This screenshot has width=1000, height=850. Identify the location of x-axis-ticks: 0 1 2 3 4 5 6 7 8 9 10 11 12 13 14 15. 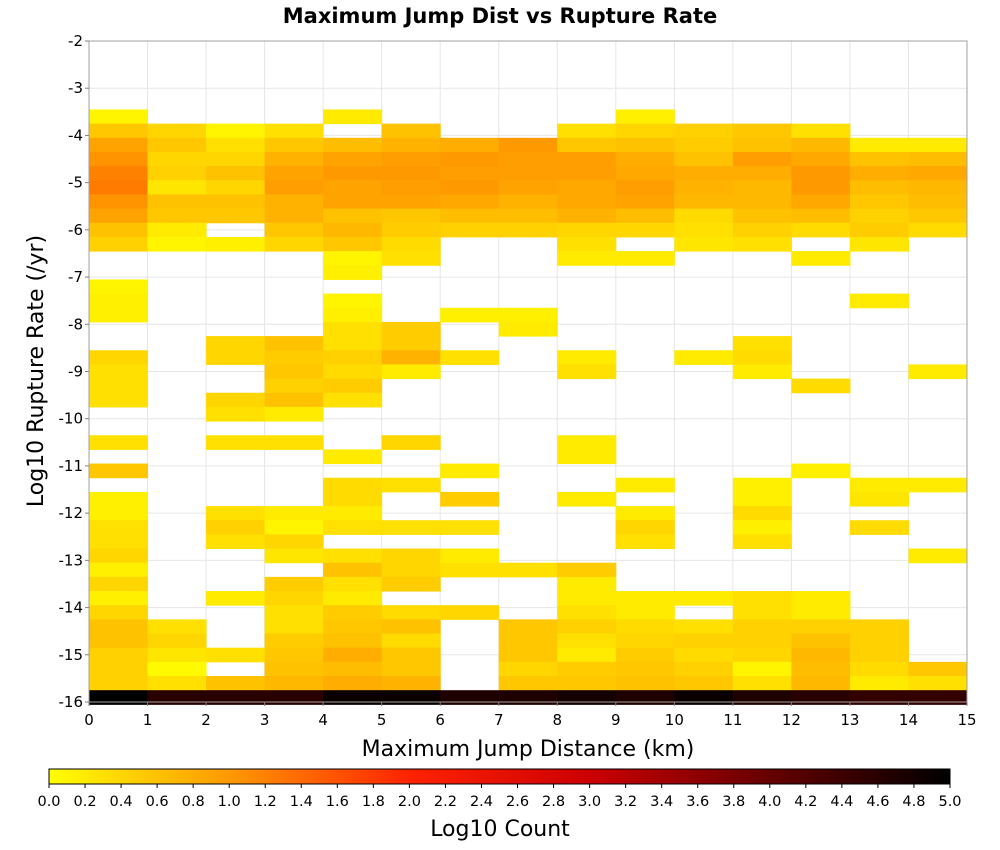
(530, 715).